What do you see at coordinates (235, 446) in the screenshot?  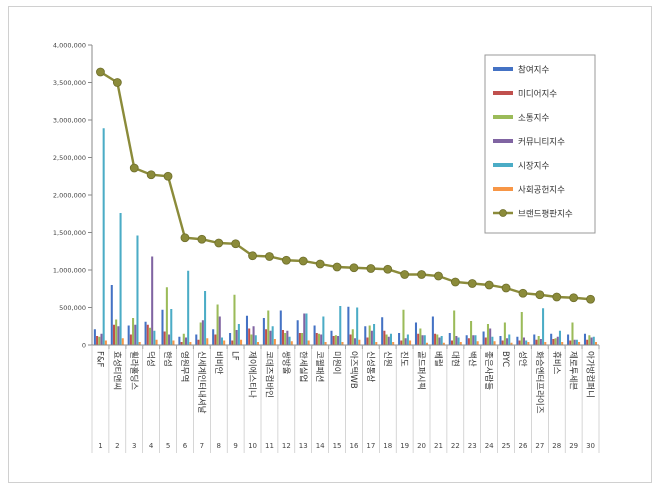 I see `x-rank-label: 9` at bounding box center [235, 446].